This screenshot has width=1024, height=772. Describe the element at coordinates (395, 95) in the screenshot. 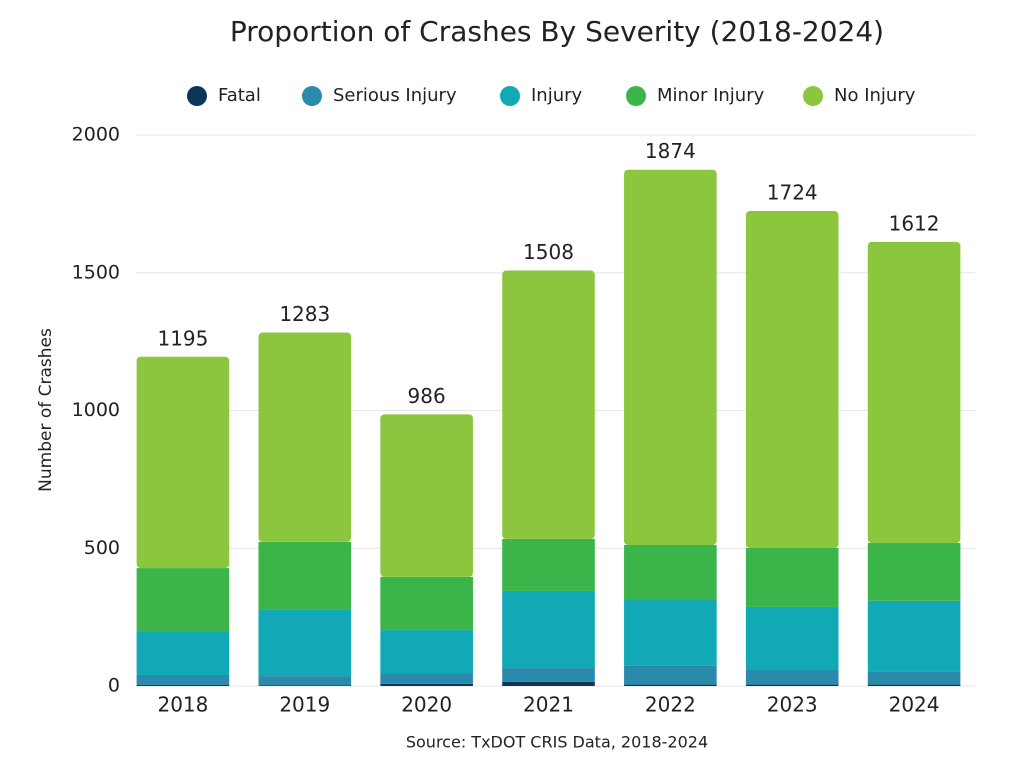

I see `legend-label: Serious Injury` at that location.